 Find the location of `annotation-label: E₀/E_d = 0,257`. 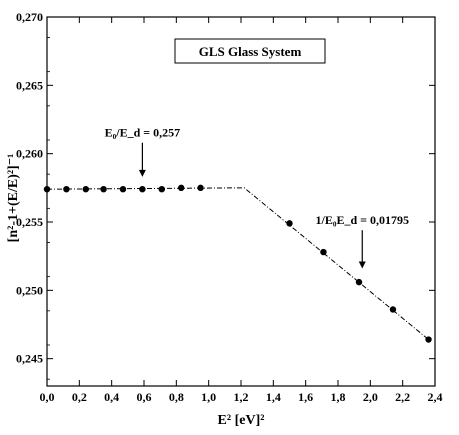

annotation-label: E₀/E_d = 0,257 is located at coordinates (142, 133).